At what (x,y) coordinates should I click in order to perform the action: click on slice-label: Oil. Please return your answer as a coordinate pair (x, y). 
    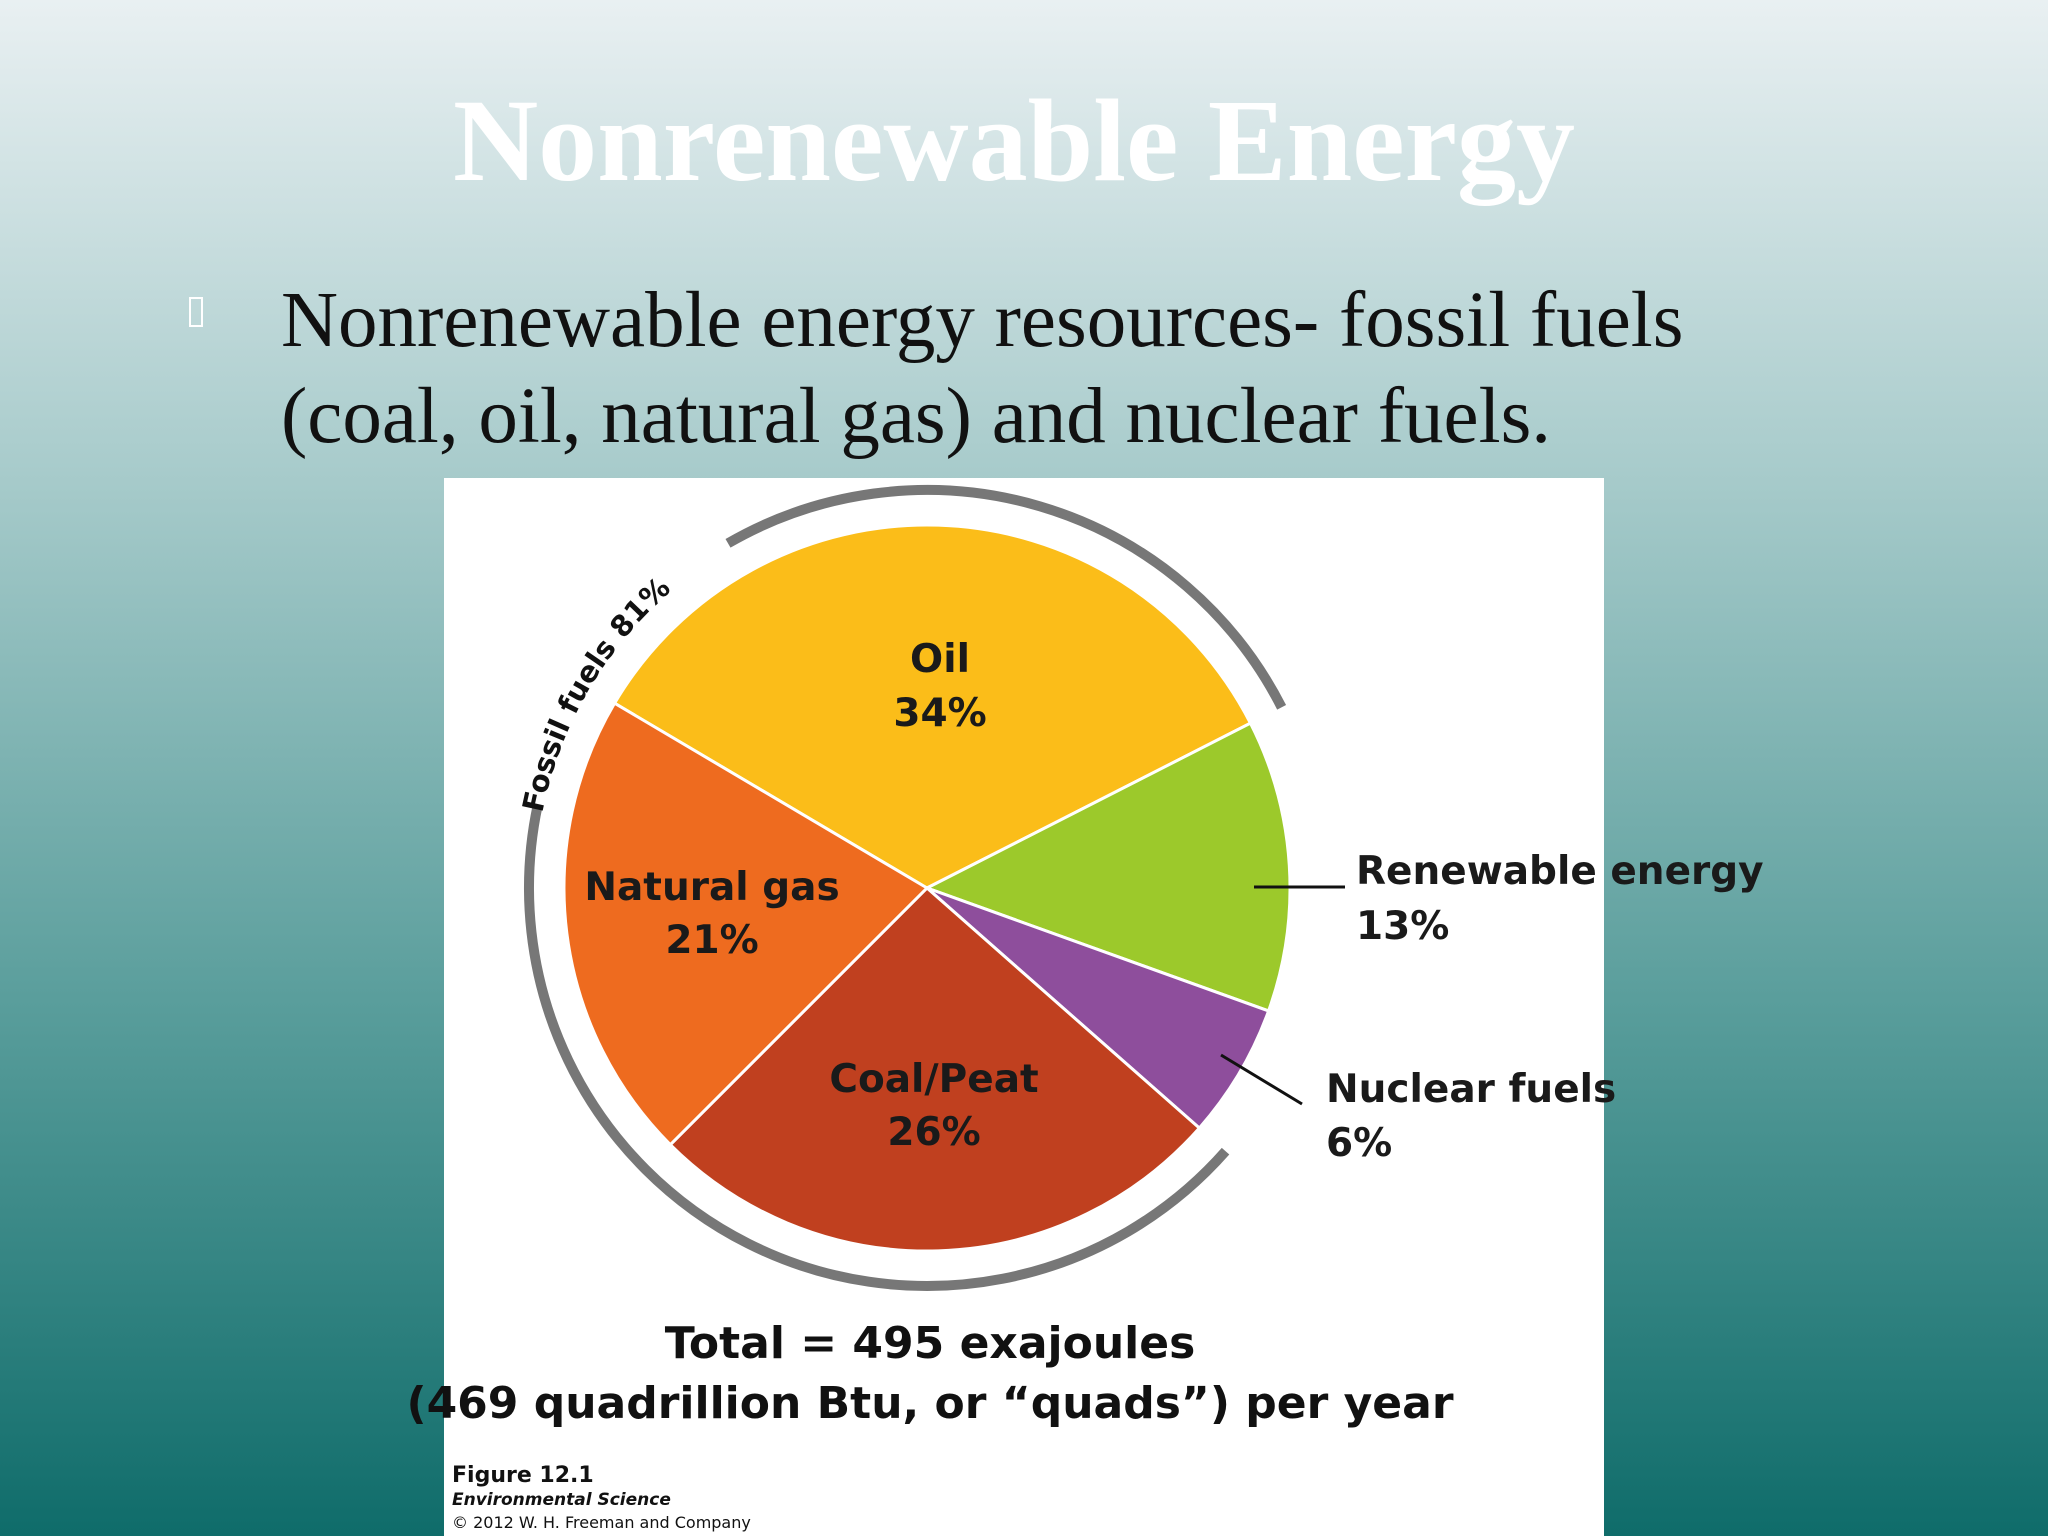
    Looking at the image, I should click on (940, 659).